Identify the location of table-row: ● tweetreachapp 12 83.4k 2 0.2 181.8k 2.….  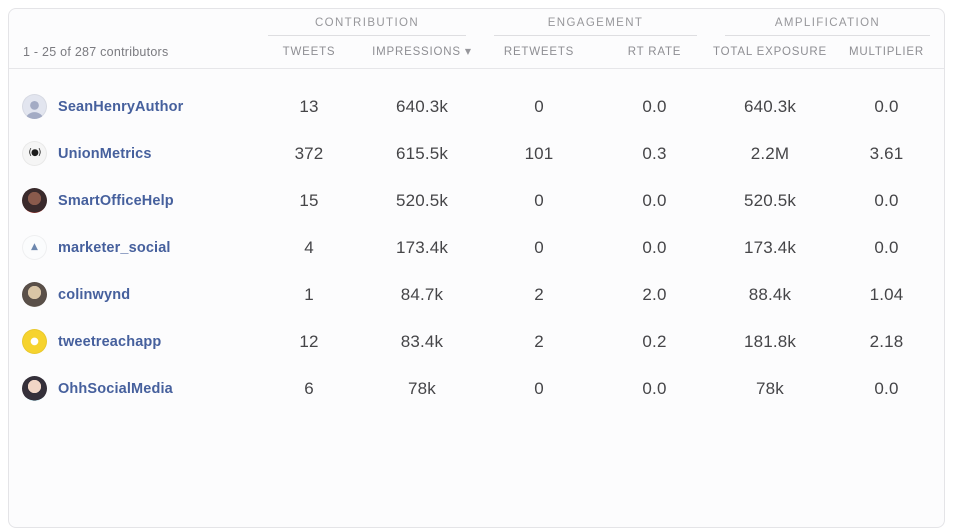
(476, 341).